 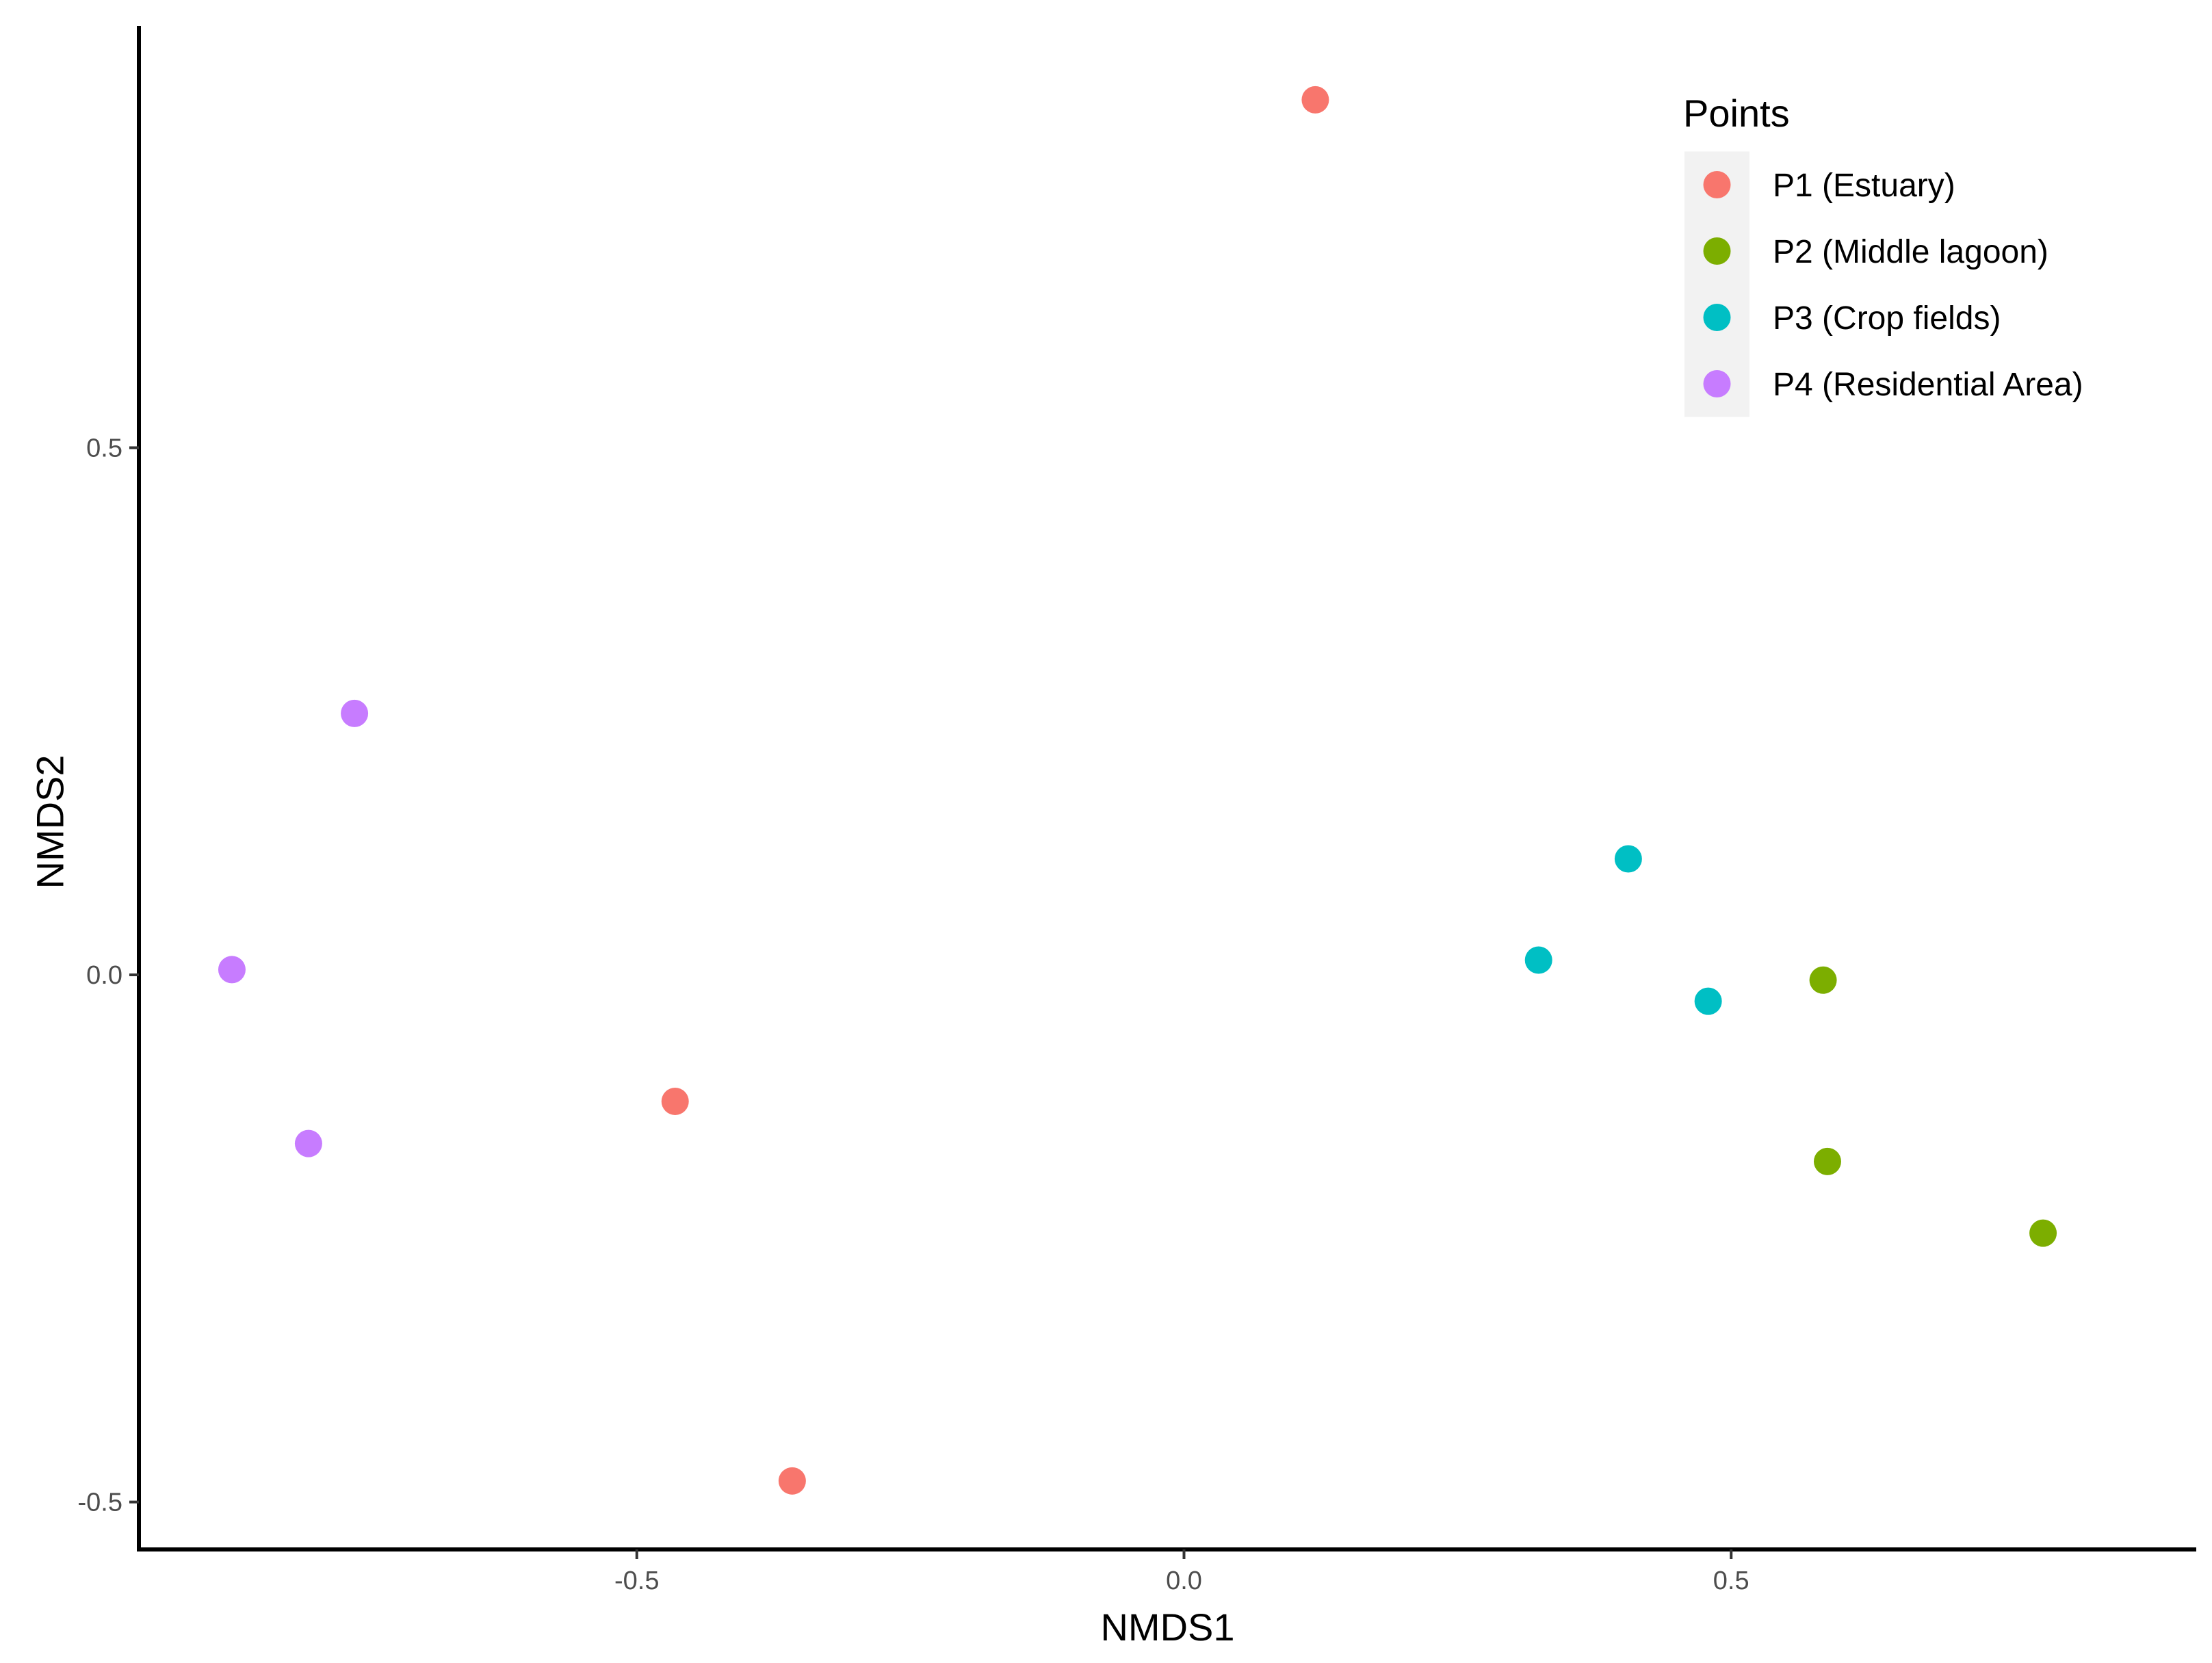 I want to click on legend-label-p1: P1 (Estuary), so click(x=1864, y=186).